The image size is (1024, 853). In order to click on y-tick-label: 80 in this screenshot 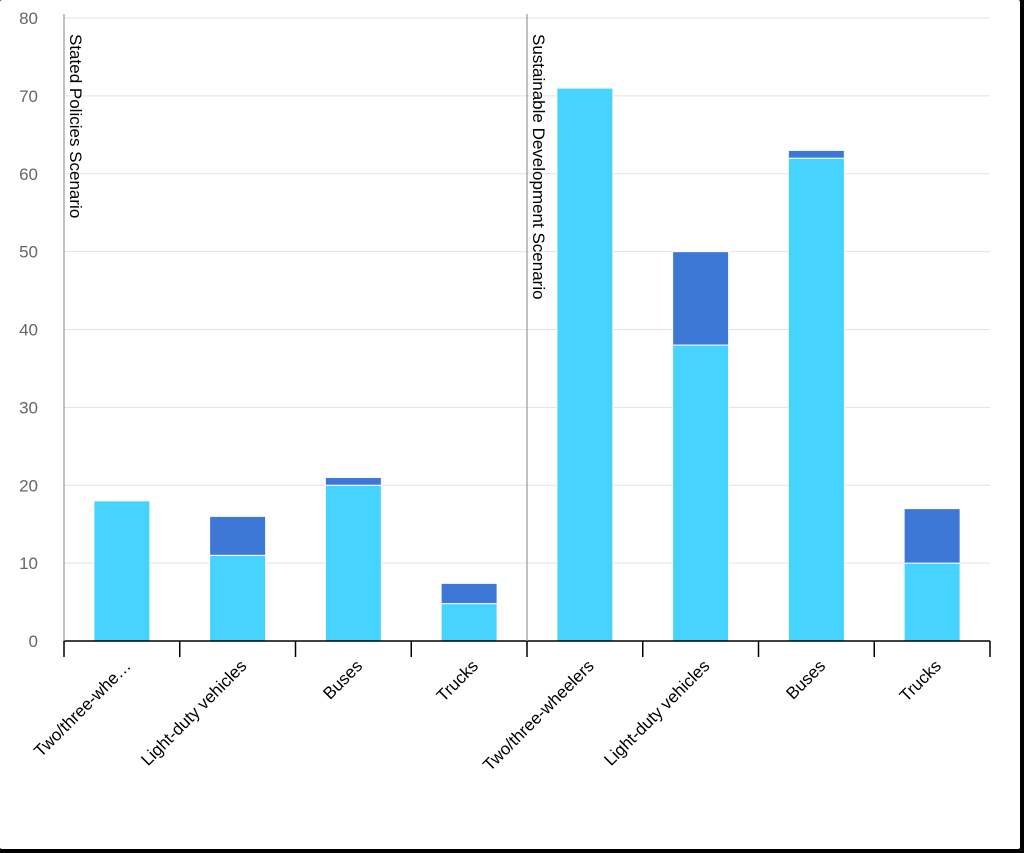, I will do `click(28, 18)`.